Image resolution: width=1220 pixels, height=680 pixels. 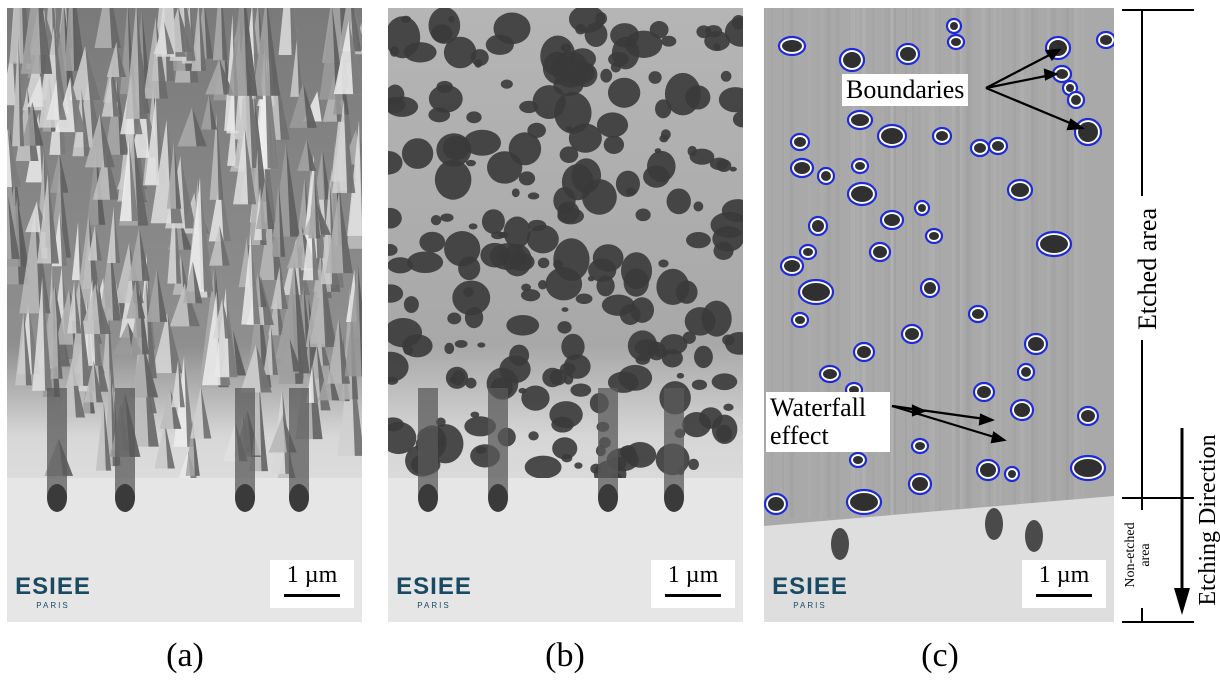 I want to click on non-etched-area-label: Non-etched area, so click(x=1138, y=555).